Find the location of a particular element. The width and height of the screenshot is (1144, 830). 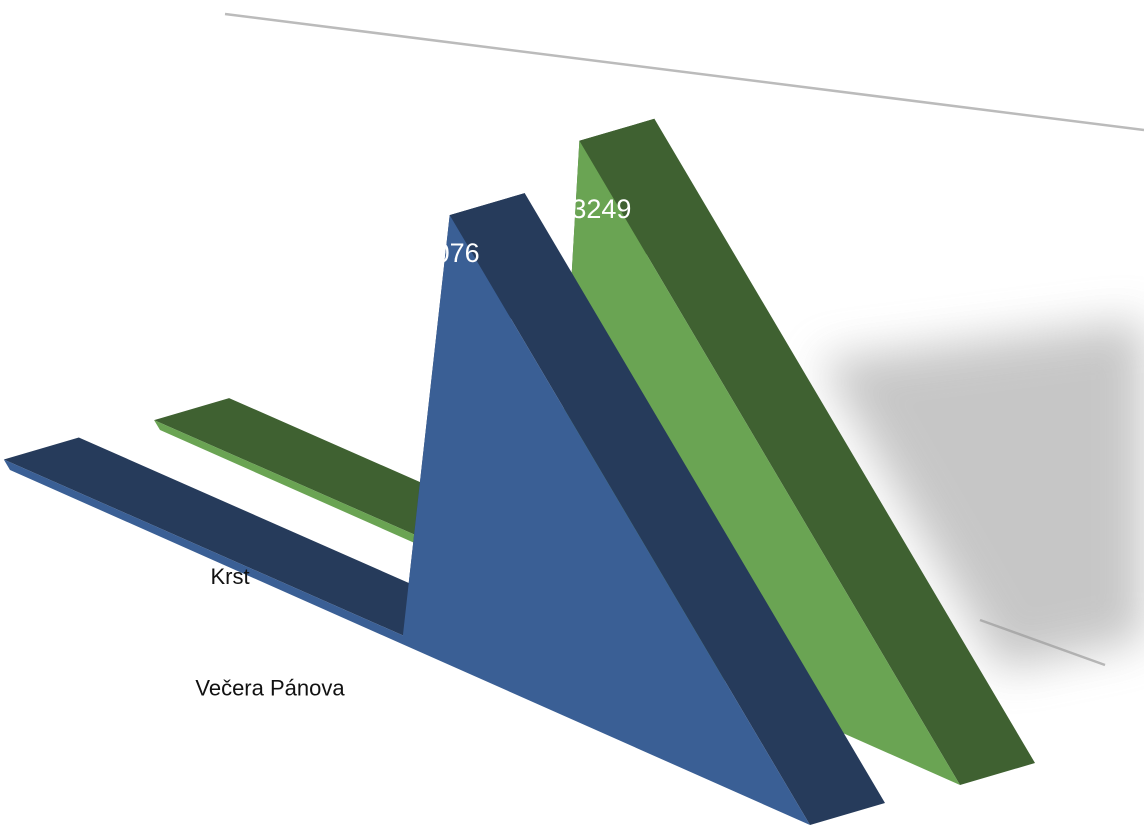

x-tick-label: Večera Pánova is located at coordinates (270, 687).